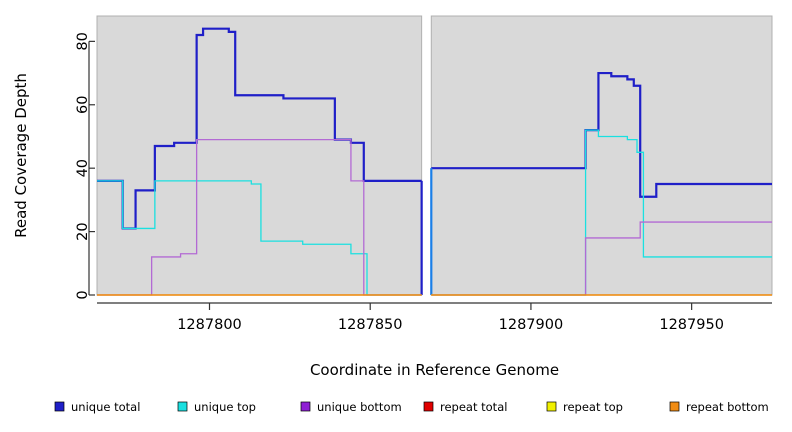 Image resolution: width=792 pixels, height=432 pixels. What do you see at coordinates (83, 231) in the screenshot?
I see `y-tick-label-20: 20` at bounding box center [83, 231].